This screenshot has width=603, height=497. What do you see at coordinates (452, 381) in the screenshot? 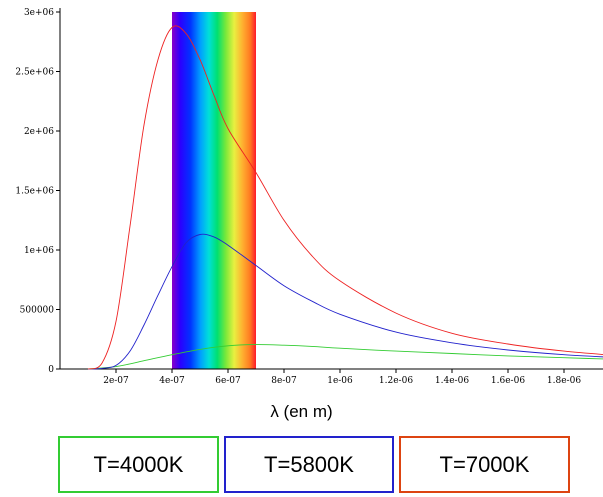
I see `x-tick-label: 1.4e-06` at bounding box center [452, 381].